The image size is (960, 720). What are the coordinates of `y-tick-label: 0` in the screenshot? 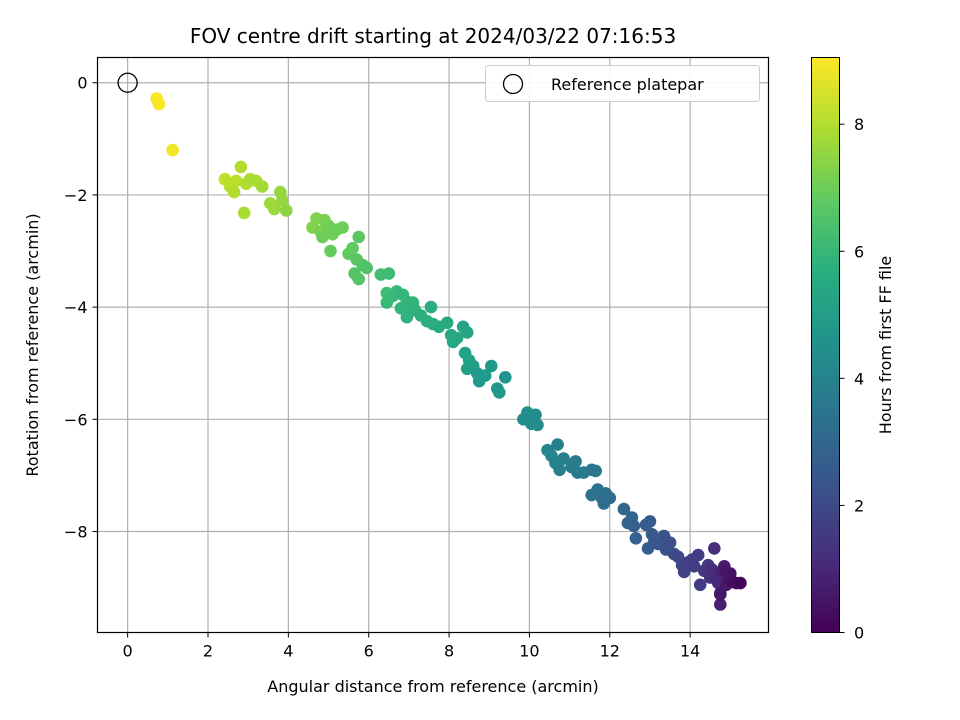 It's located at (82, 83).